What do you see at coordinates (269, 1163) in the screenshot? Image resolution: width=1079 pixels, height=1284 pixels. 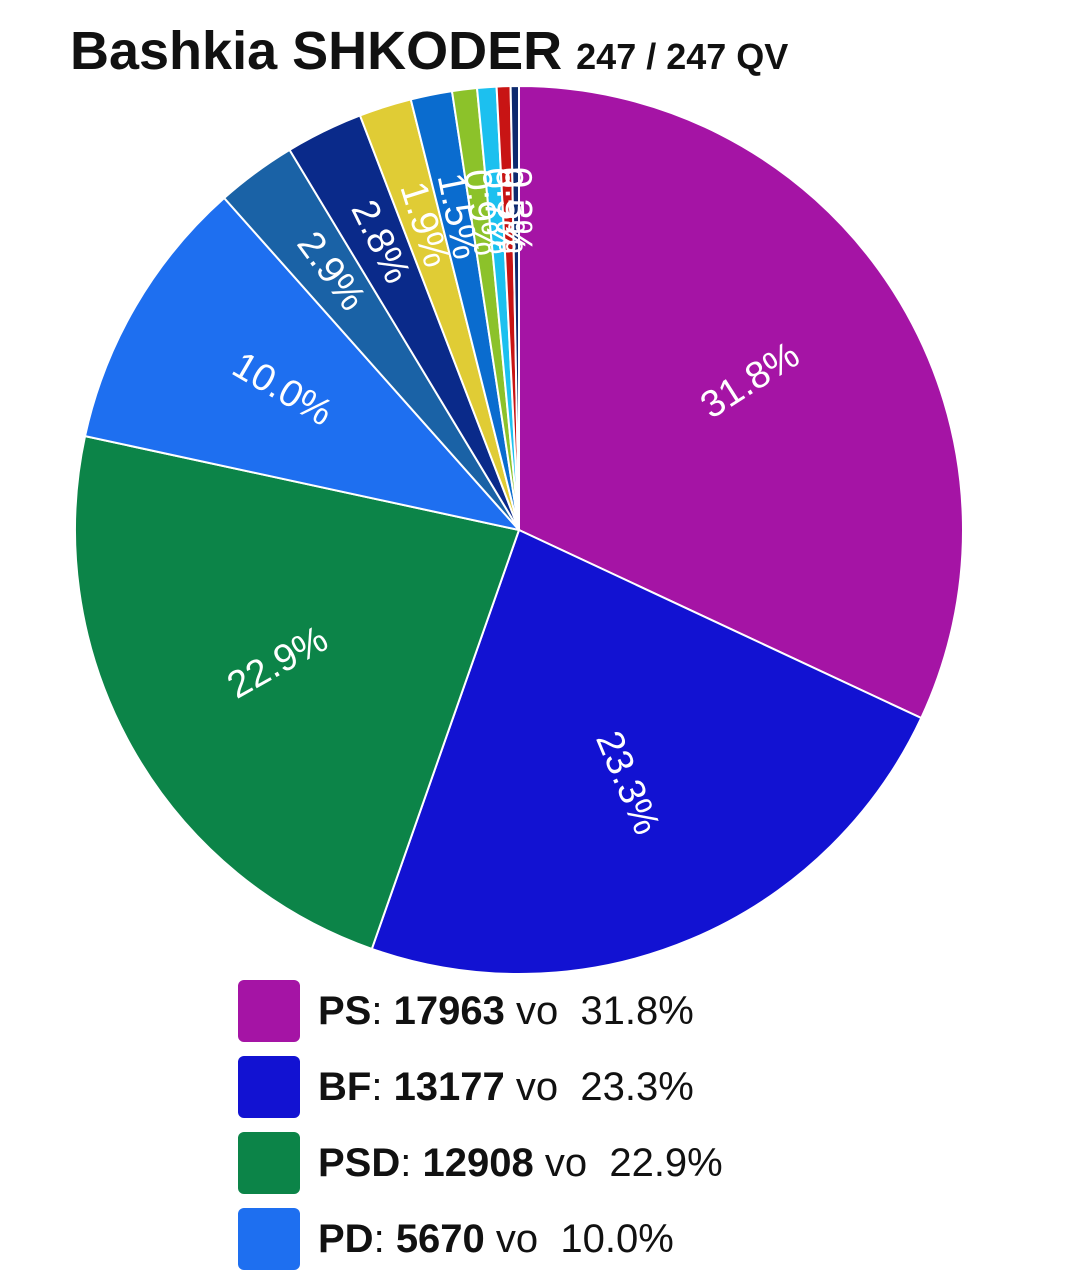 I see `legend-swatch-psd` at bounding box center [269, 1163].